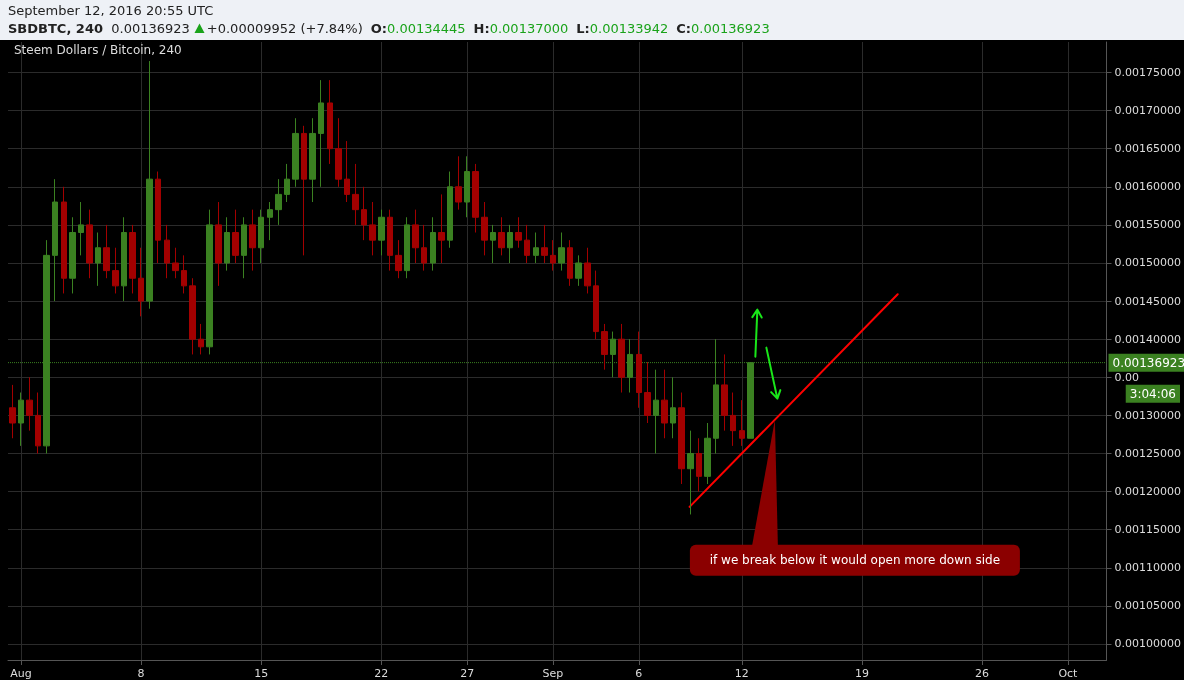 The height and width of the screenshot is (680, 1184). I want to click on y-tick-label: 0.00150000, so click(1147, 263).